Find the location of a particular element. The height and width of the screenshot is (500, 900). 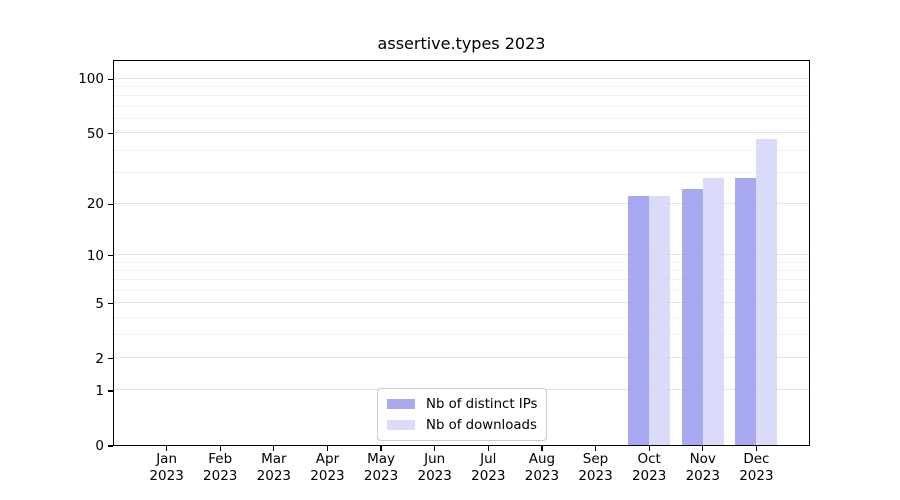

legend: Nb of distinct IPs Nb of downloads is located at coordinates (462, 414).